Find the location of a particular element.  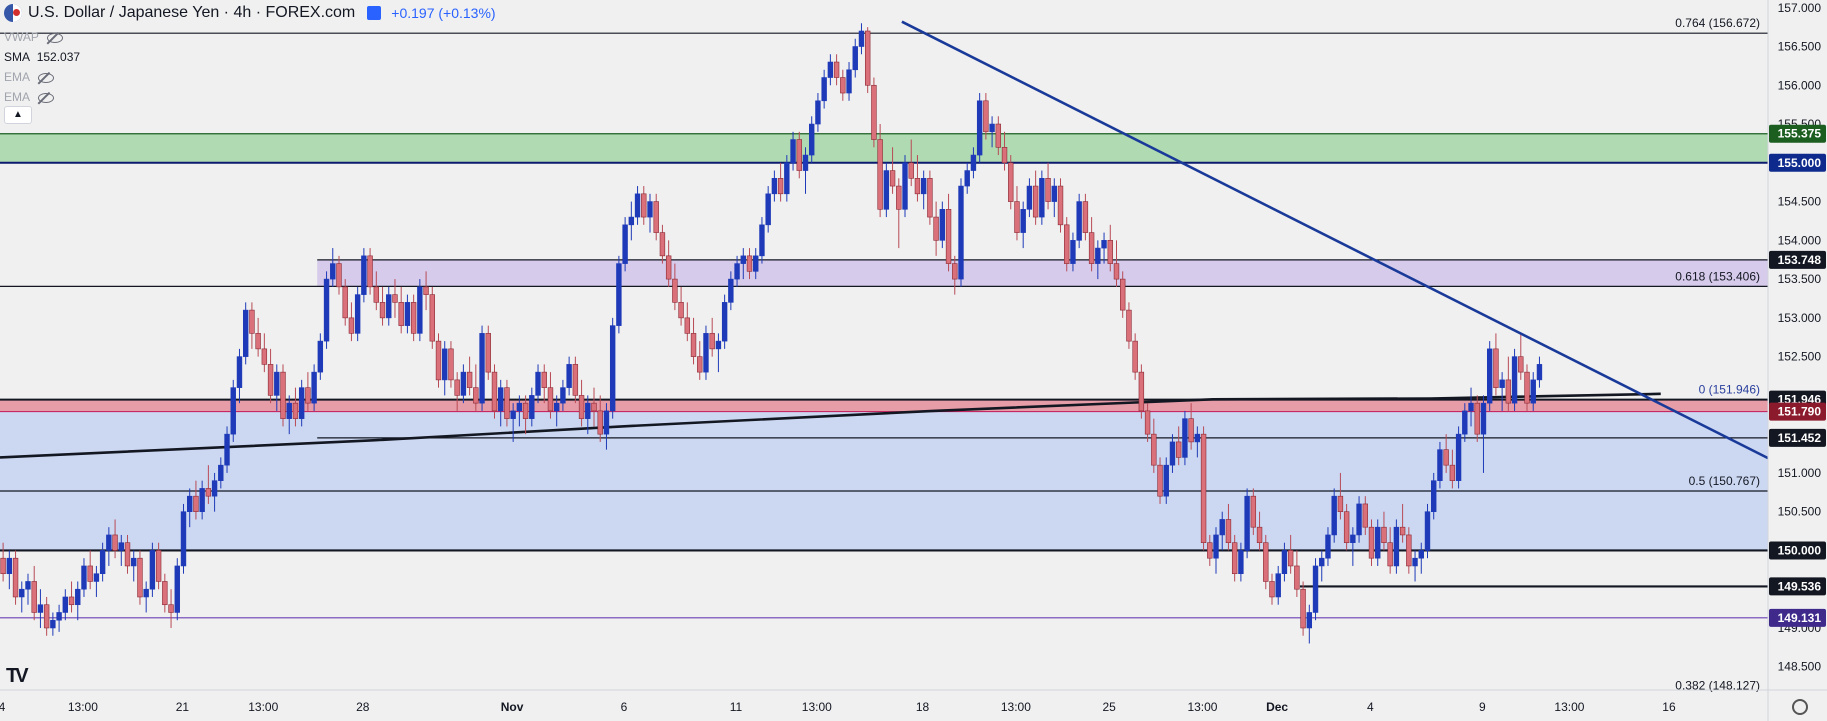

collapse-legend-button: ▲ is located at coordinates (18, 115).